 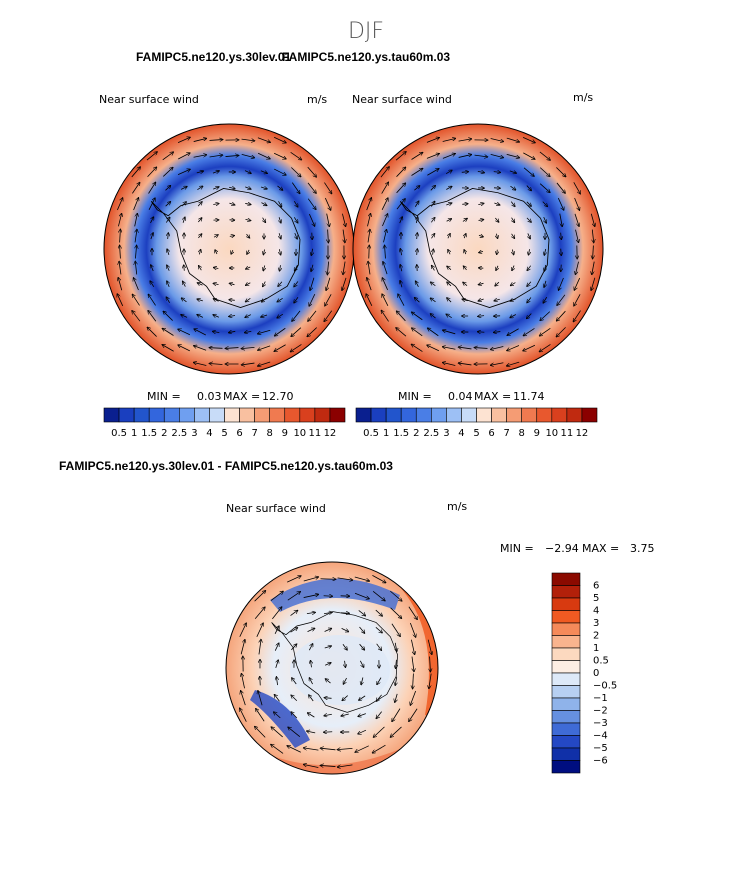 What do you see at coordinates (224, 433) in the screenshot?
I see `colorbar-label: 5` at bounding box center [224, 433].